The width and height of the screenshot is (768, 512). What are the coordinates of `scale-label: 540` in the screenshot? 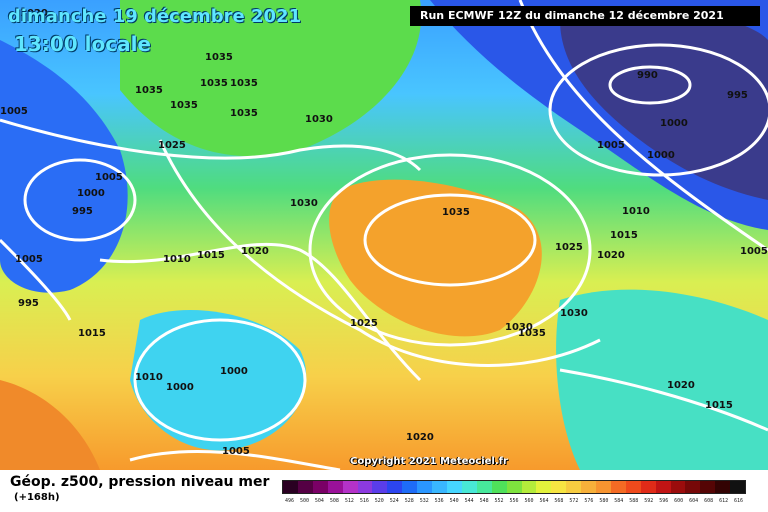 It's located at (454, 501).